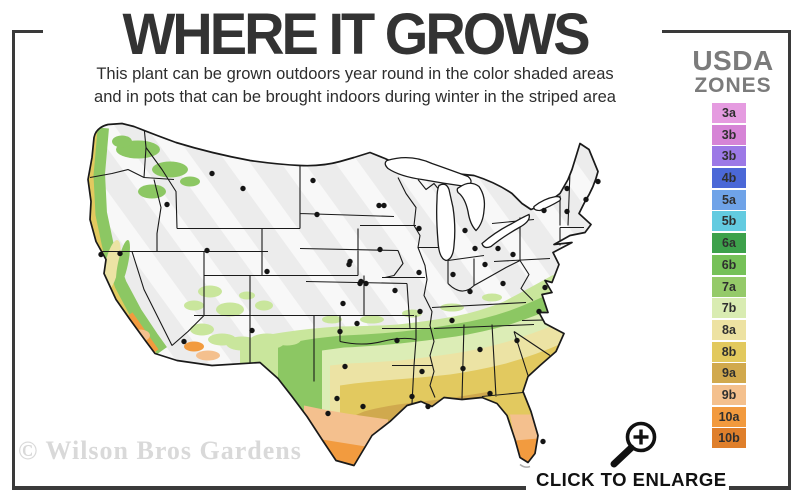 The image size is (800, 500). I want to click on lake-huron, so click(471, 207).